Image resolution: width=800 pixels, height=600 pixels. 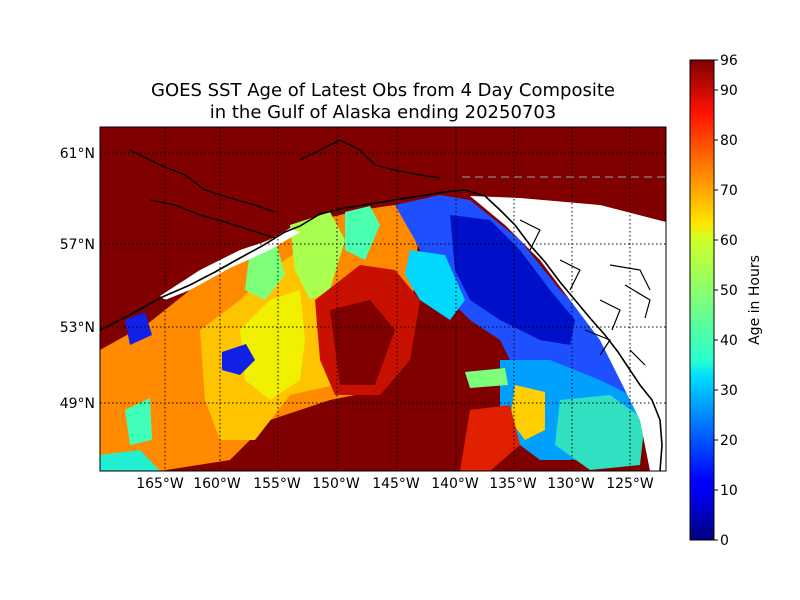 What do you see at coordinates (362, 342) in the screenshot?
I see `sst-swath-darkred-center` at bounding box center [362, 342].